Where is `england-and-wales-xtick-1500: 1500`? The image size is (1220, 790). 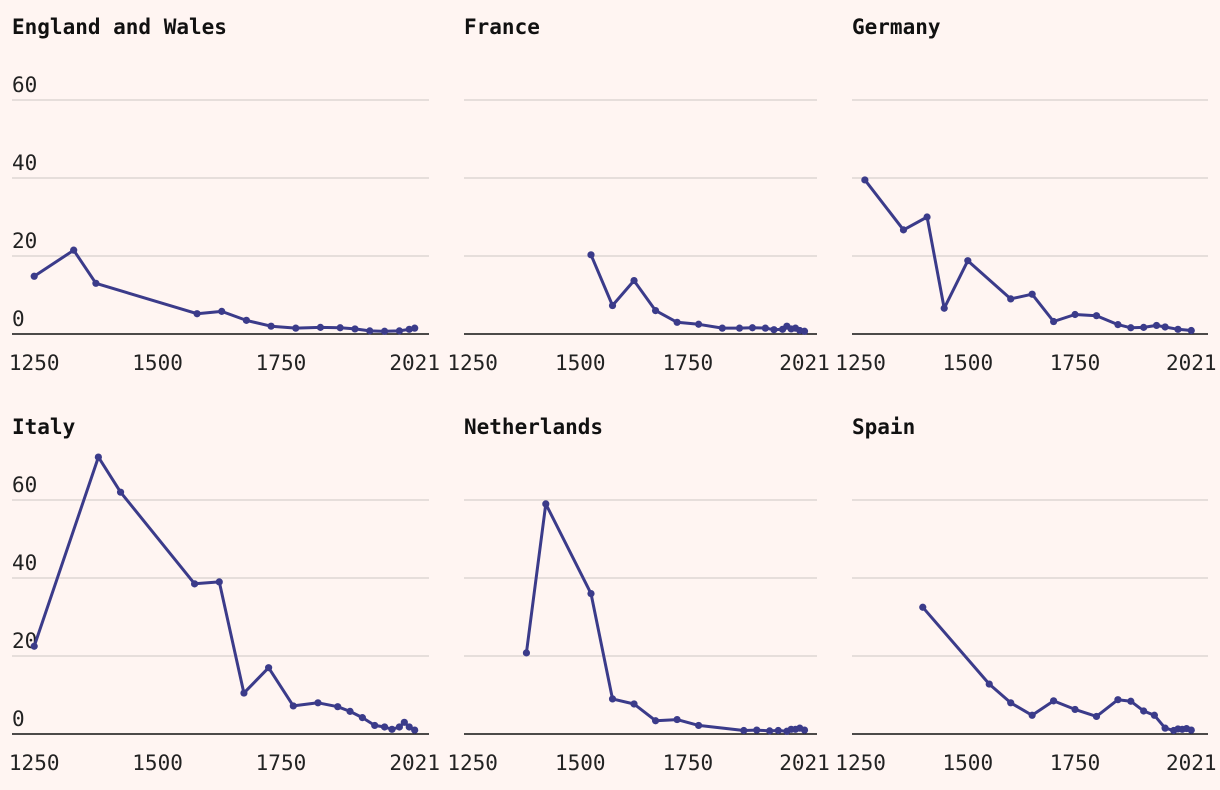
england-and-wales-xtick-1500: 1500 is located at coordinates (157, 363).